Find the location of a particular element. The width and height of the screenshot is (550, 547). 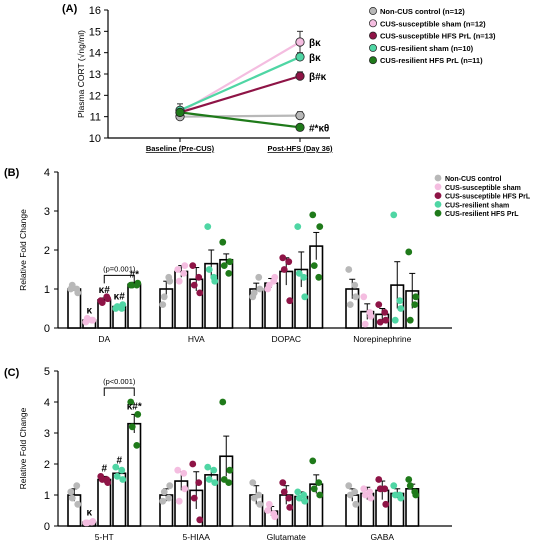

panel-c-x-tick-label: 5-HIAA is located at coordinates (197, 537).